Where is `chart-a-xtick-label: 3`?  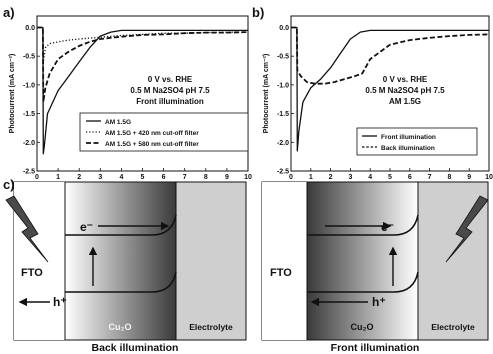 chart-a-xtick-label: 3 is located at coordinates (100, 177).